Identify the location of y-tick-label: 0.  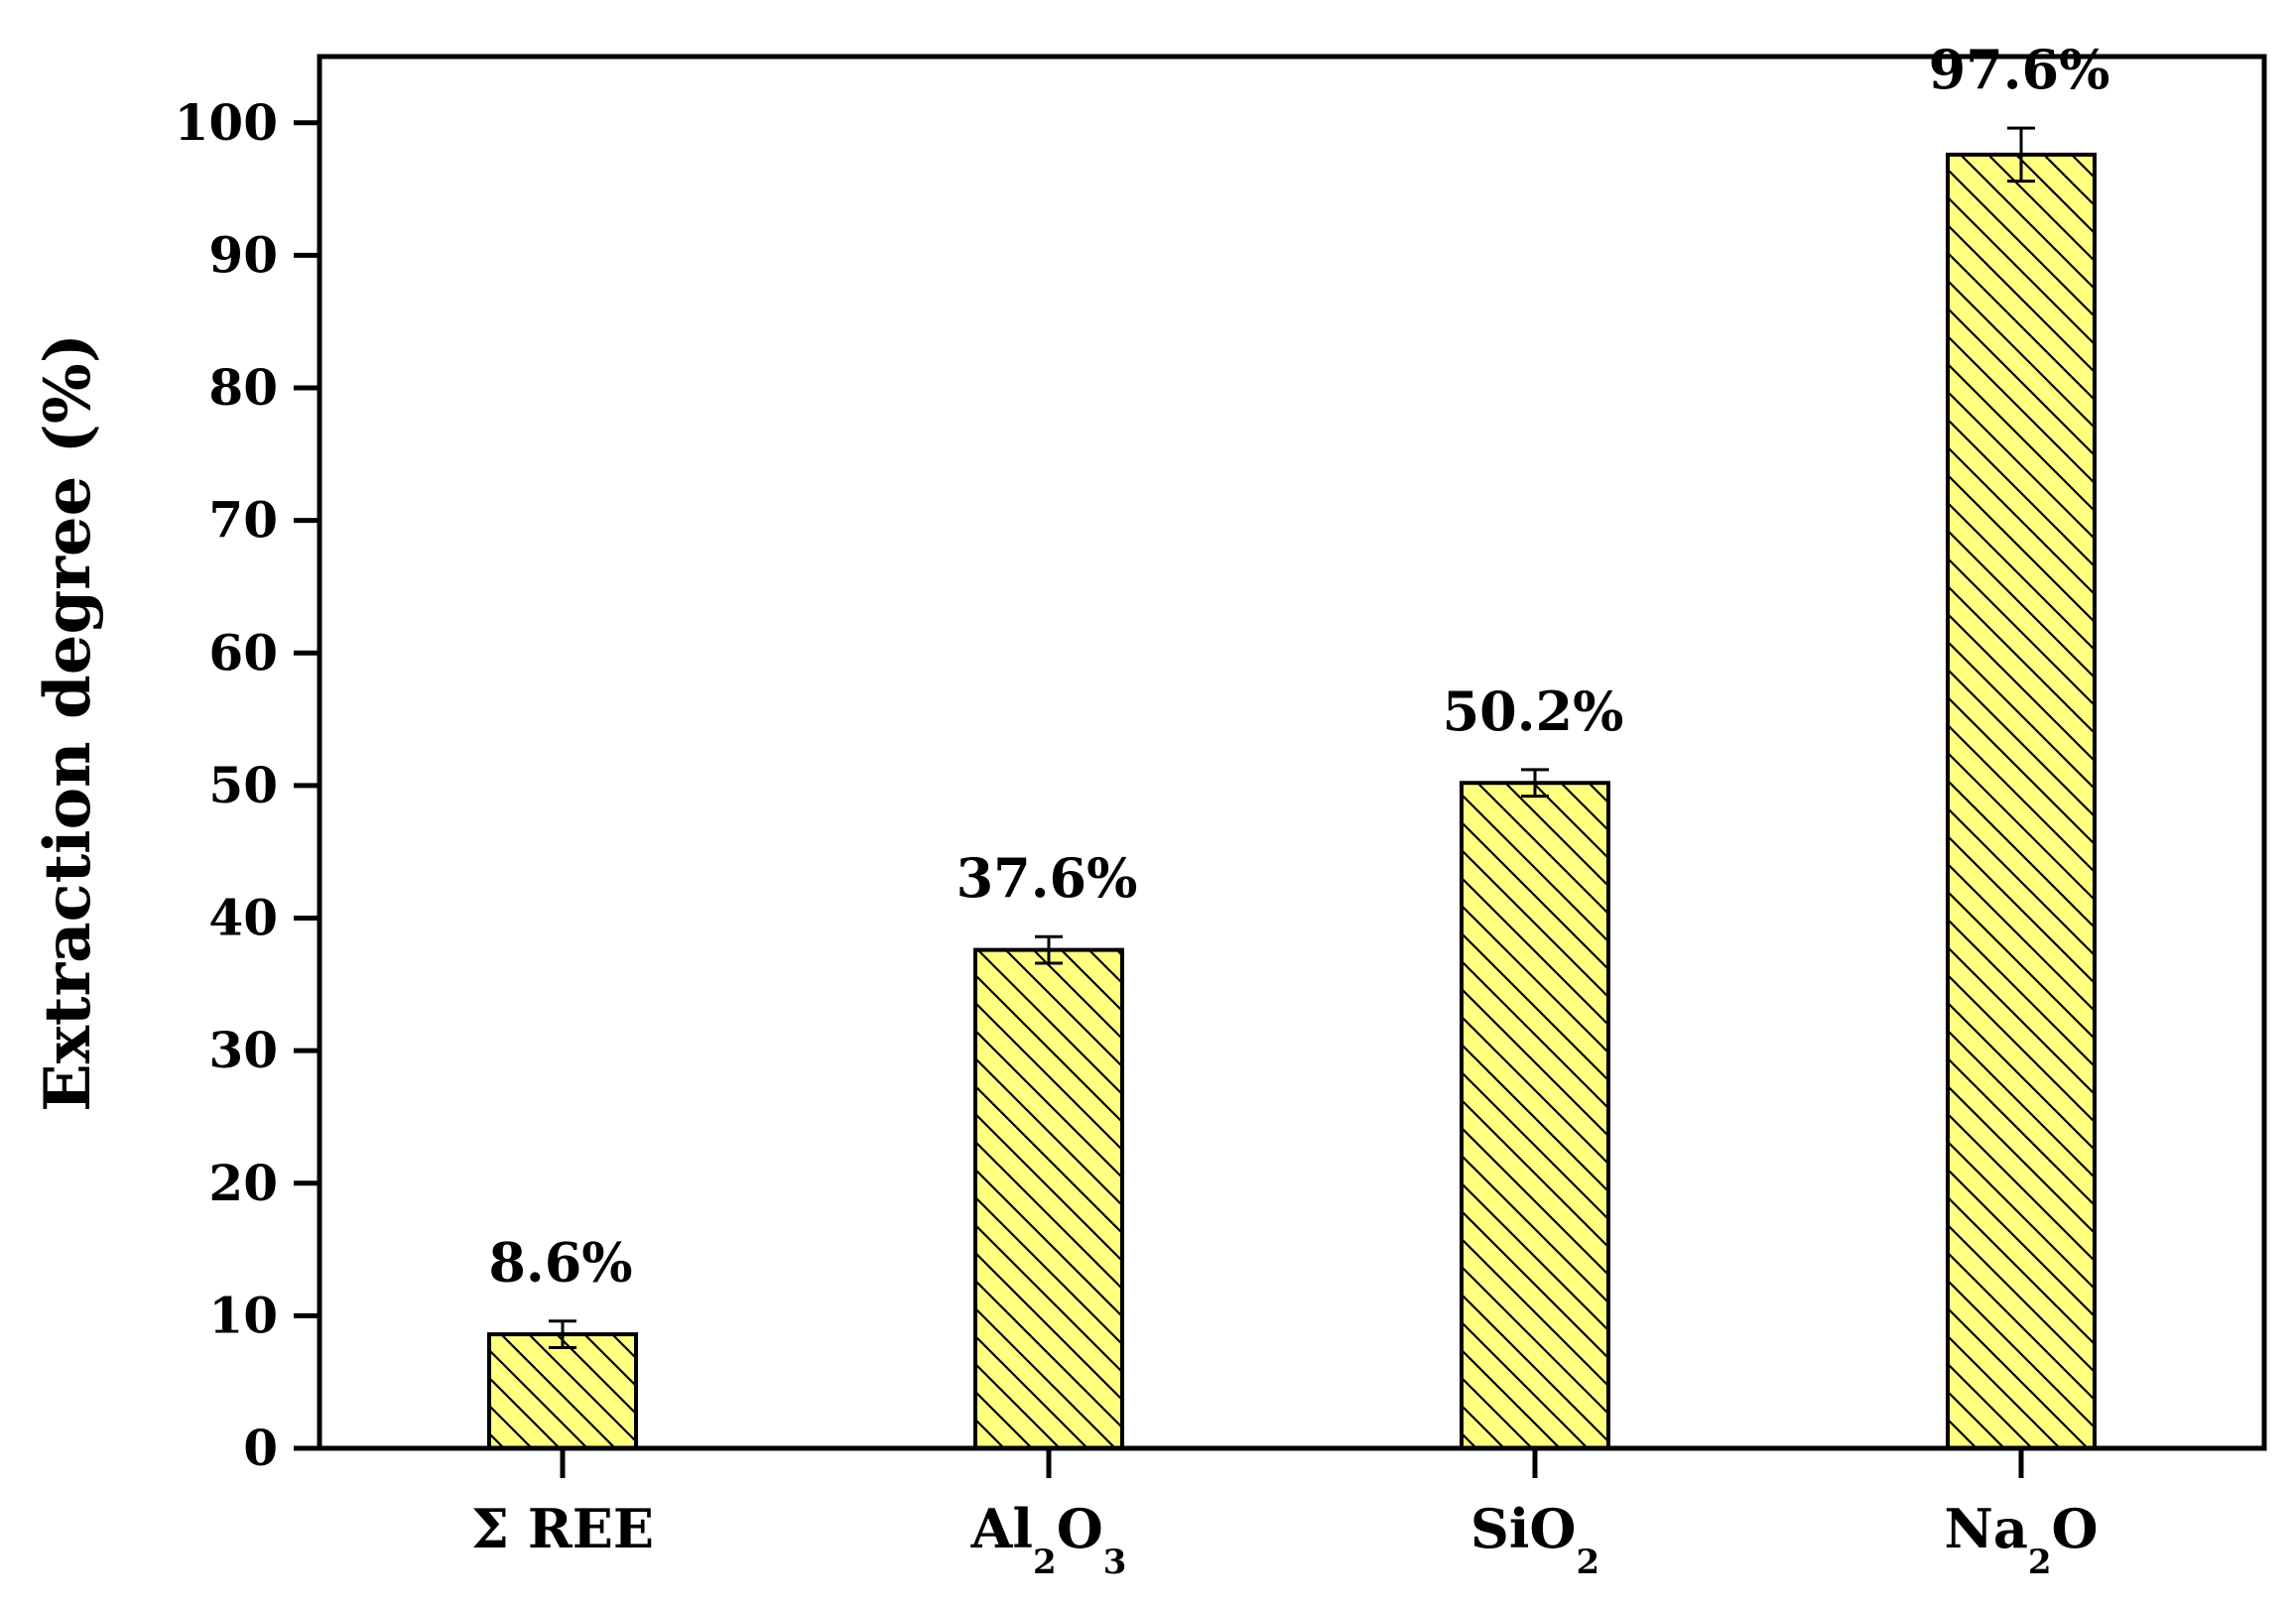
(260, 1448).